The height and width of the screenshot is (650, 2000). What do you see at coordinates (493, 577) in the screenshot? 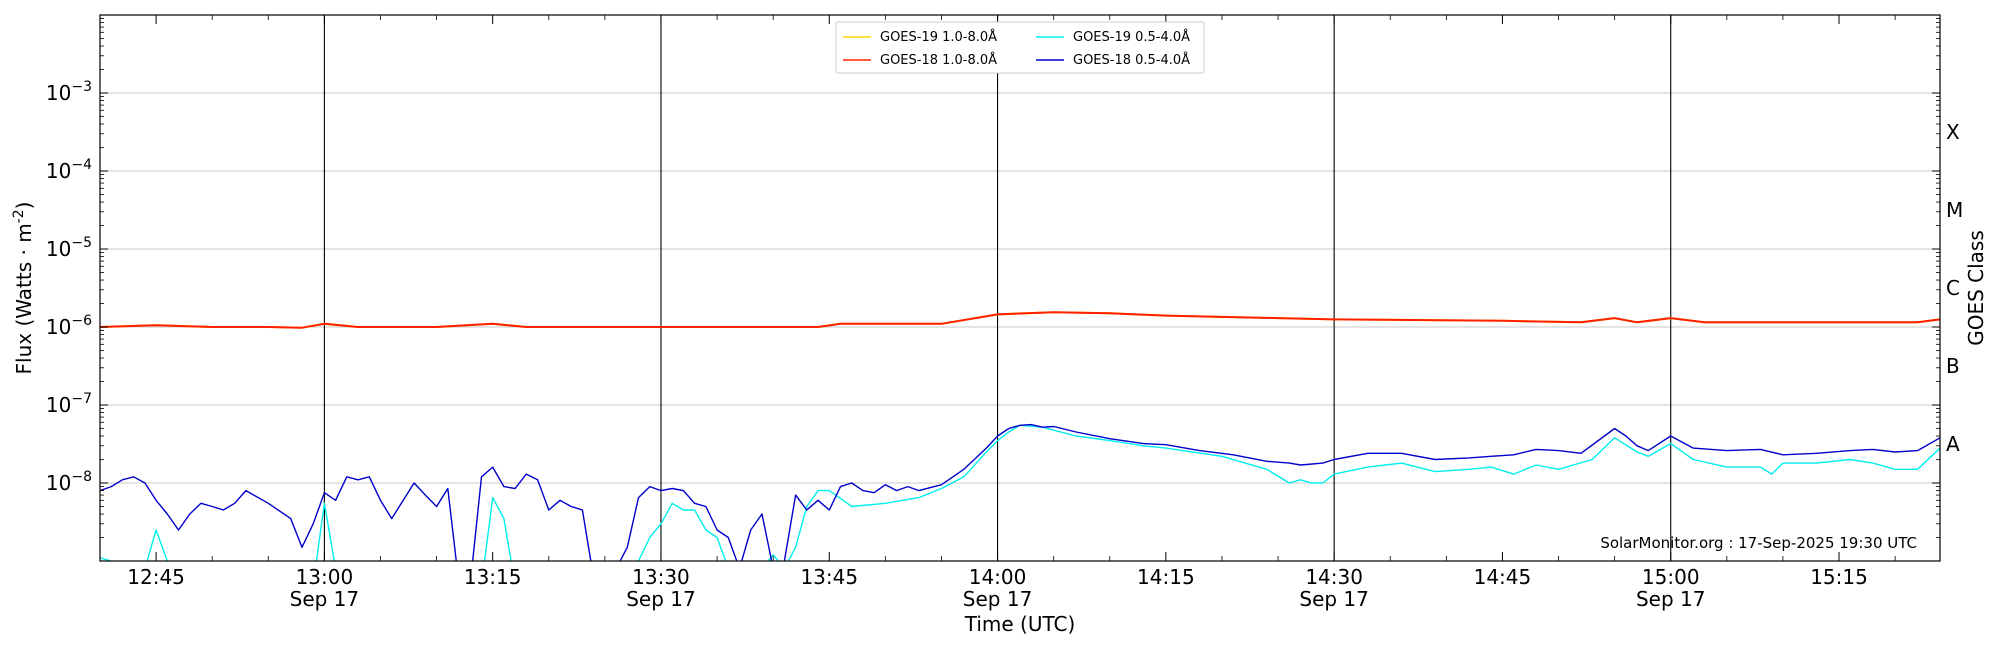
I see `x-tick-label: 13:15` at bounding box center [493, 577].